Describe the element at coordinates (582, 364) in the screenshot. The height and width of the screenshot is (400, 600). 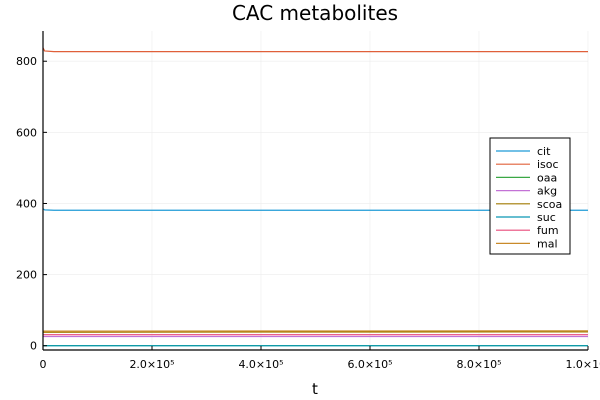
I see `x-tick-label: 1.0×10⁶` at that location.